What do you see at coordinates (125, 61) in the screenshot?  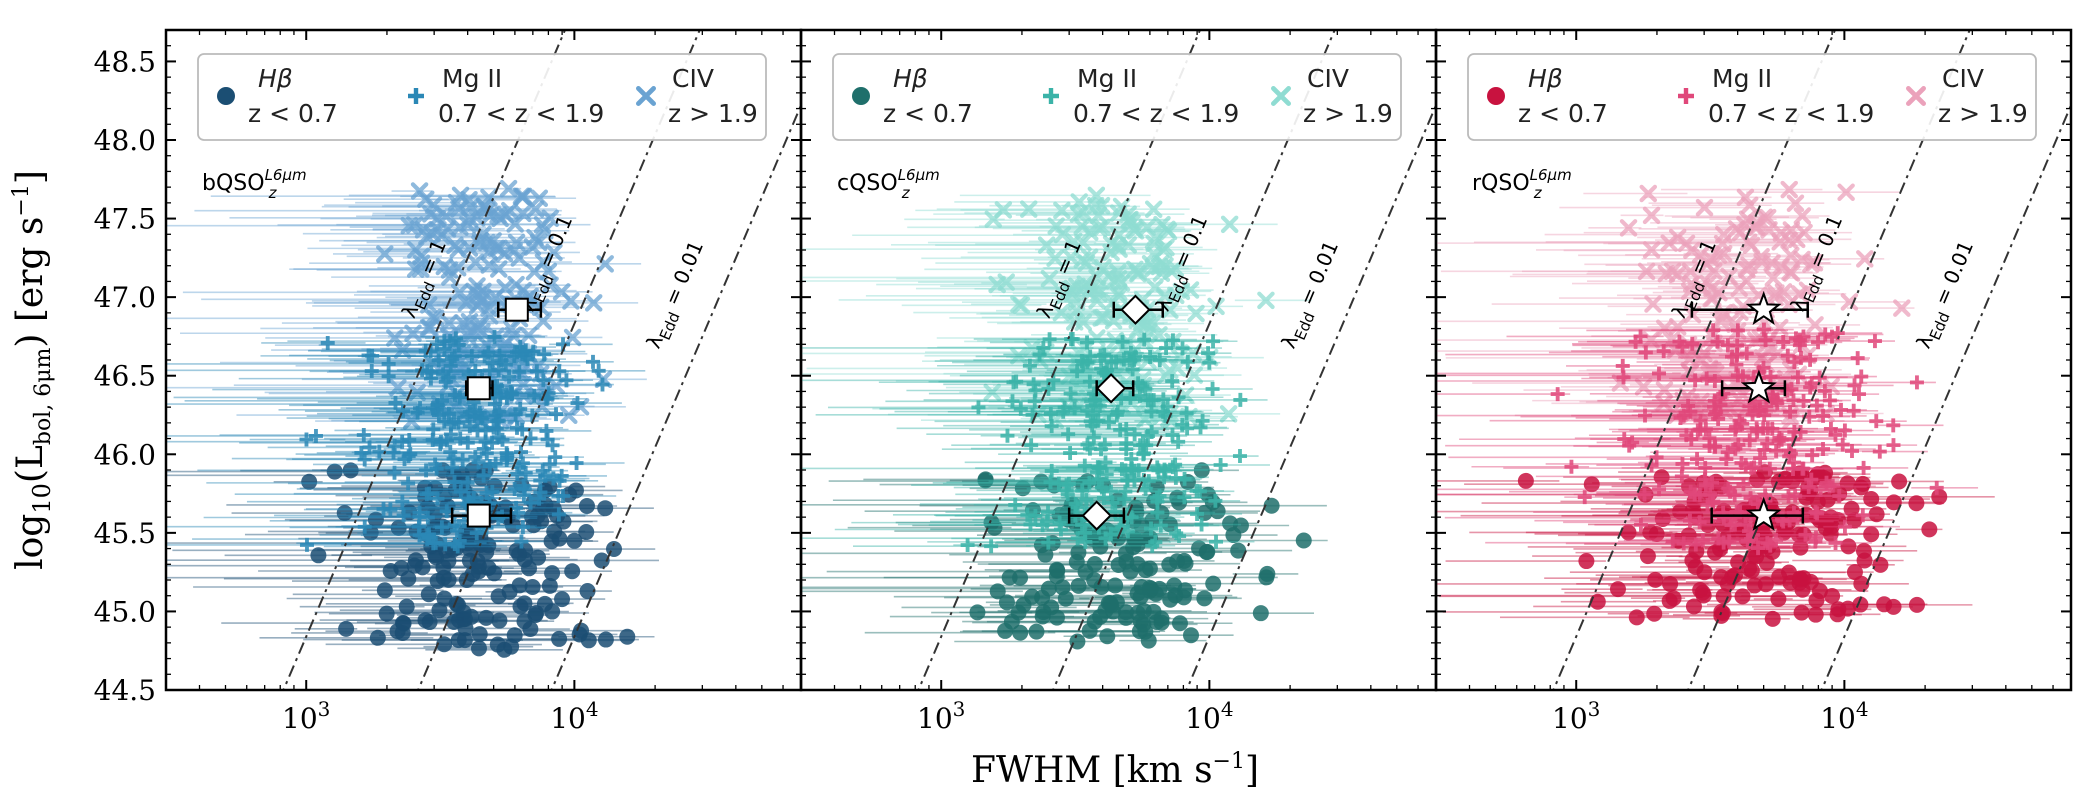 I see `y-tick-label: 48.5` at bounding box center [125, 61].